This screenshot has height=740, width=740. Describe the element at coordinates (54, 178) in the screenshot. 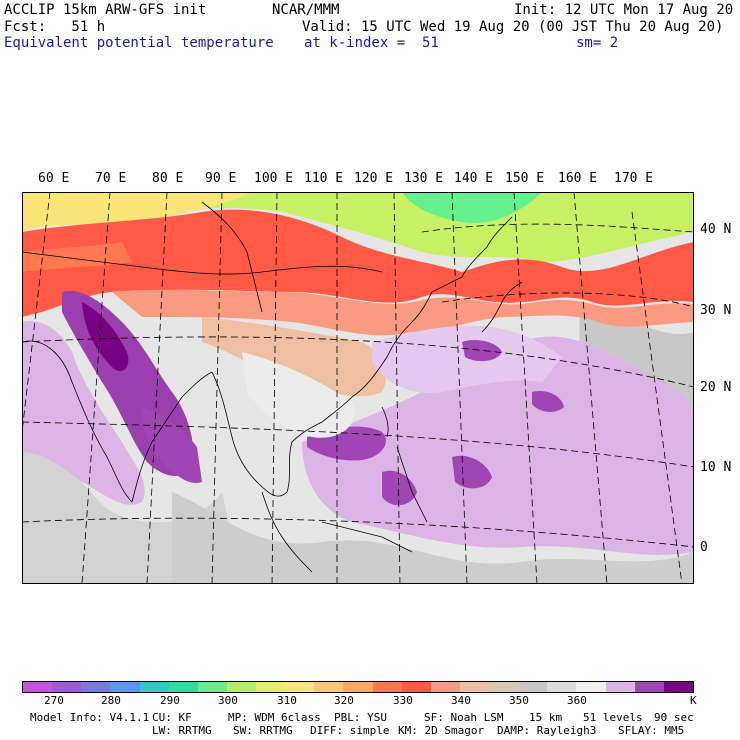

I see `lon-label: 60 E` at that location.